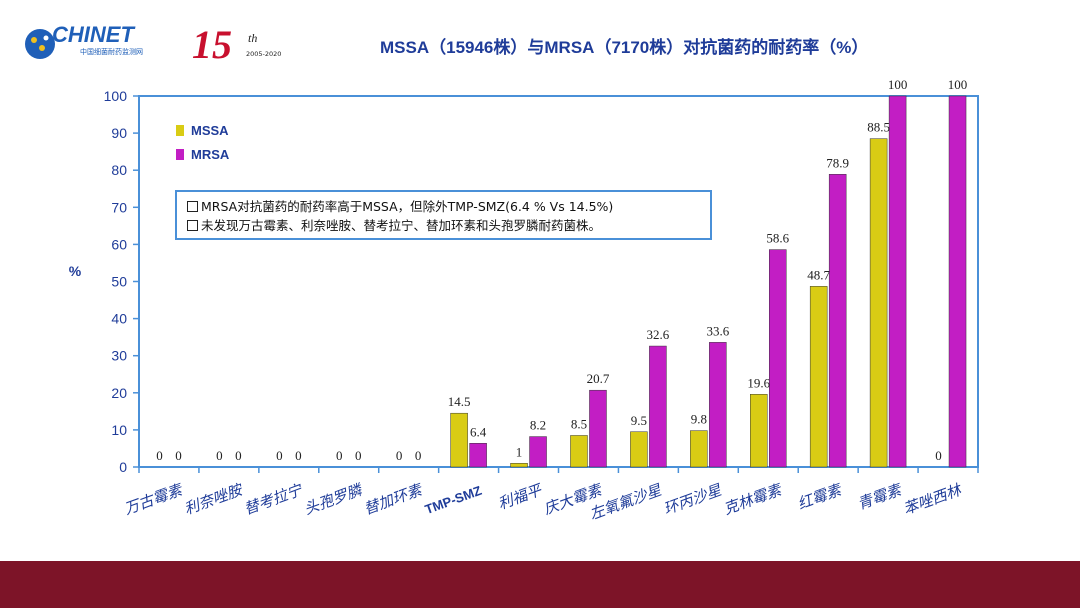  What do you see at coordinates (538, 425) in the screenshot?
I see `data-label-mrsa: 8.2` at bounding box center [538, 425].